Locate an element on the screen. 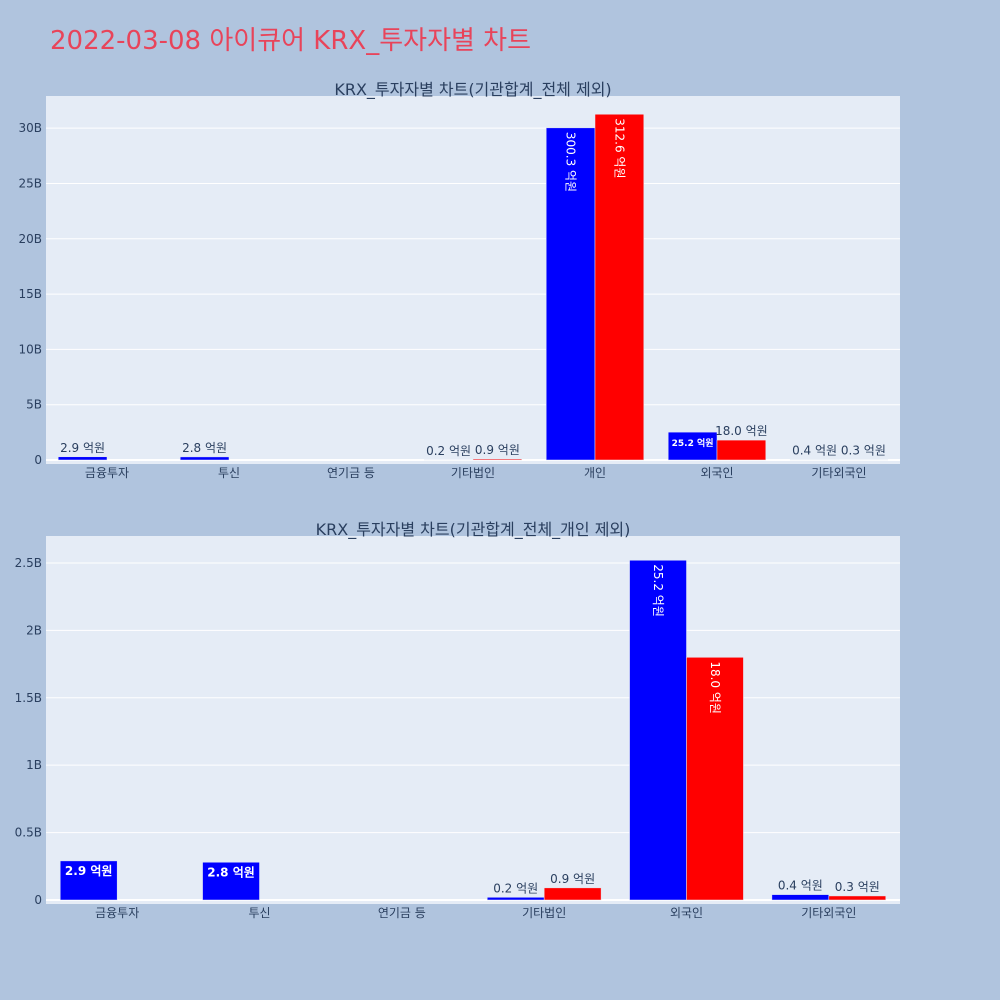 The height and width of the screenshot is (1000, 1000). x-tick-label: 개인 is located at coordinates (595, 473).